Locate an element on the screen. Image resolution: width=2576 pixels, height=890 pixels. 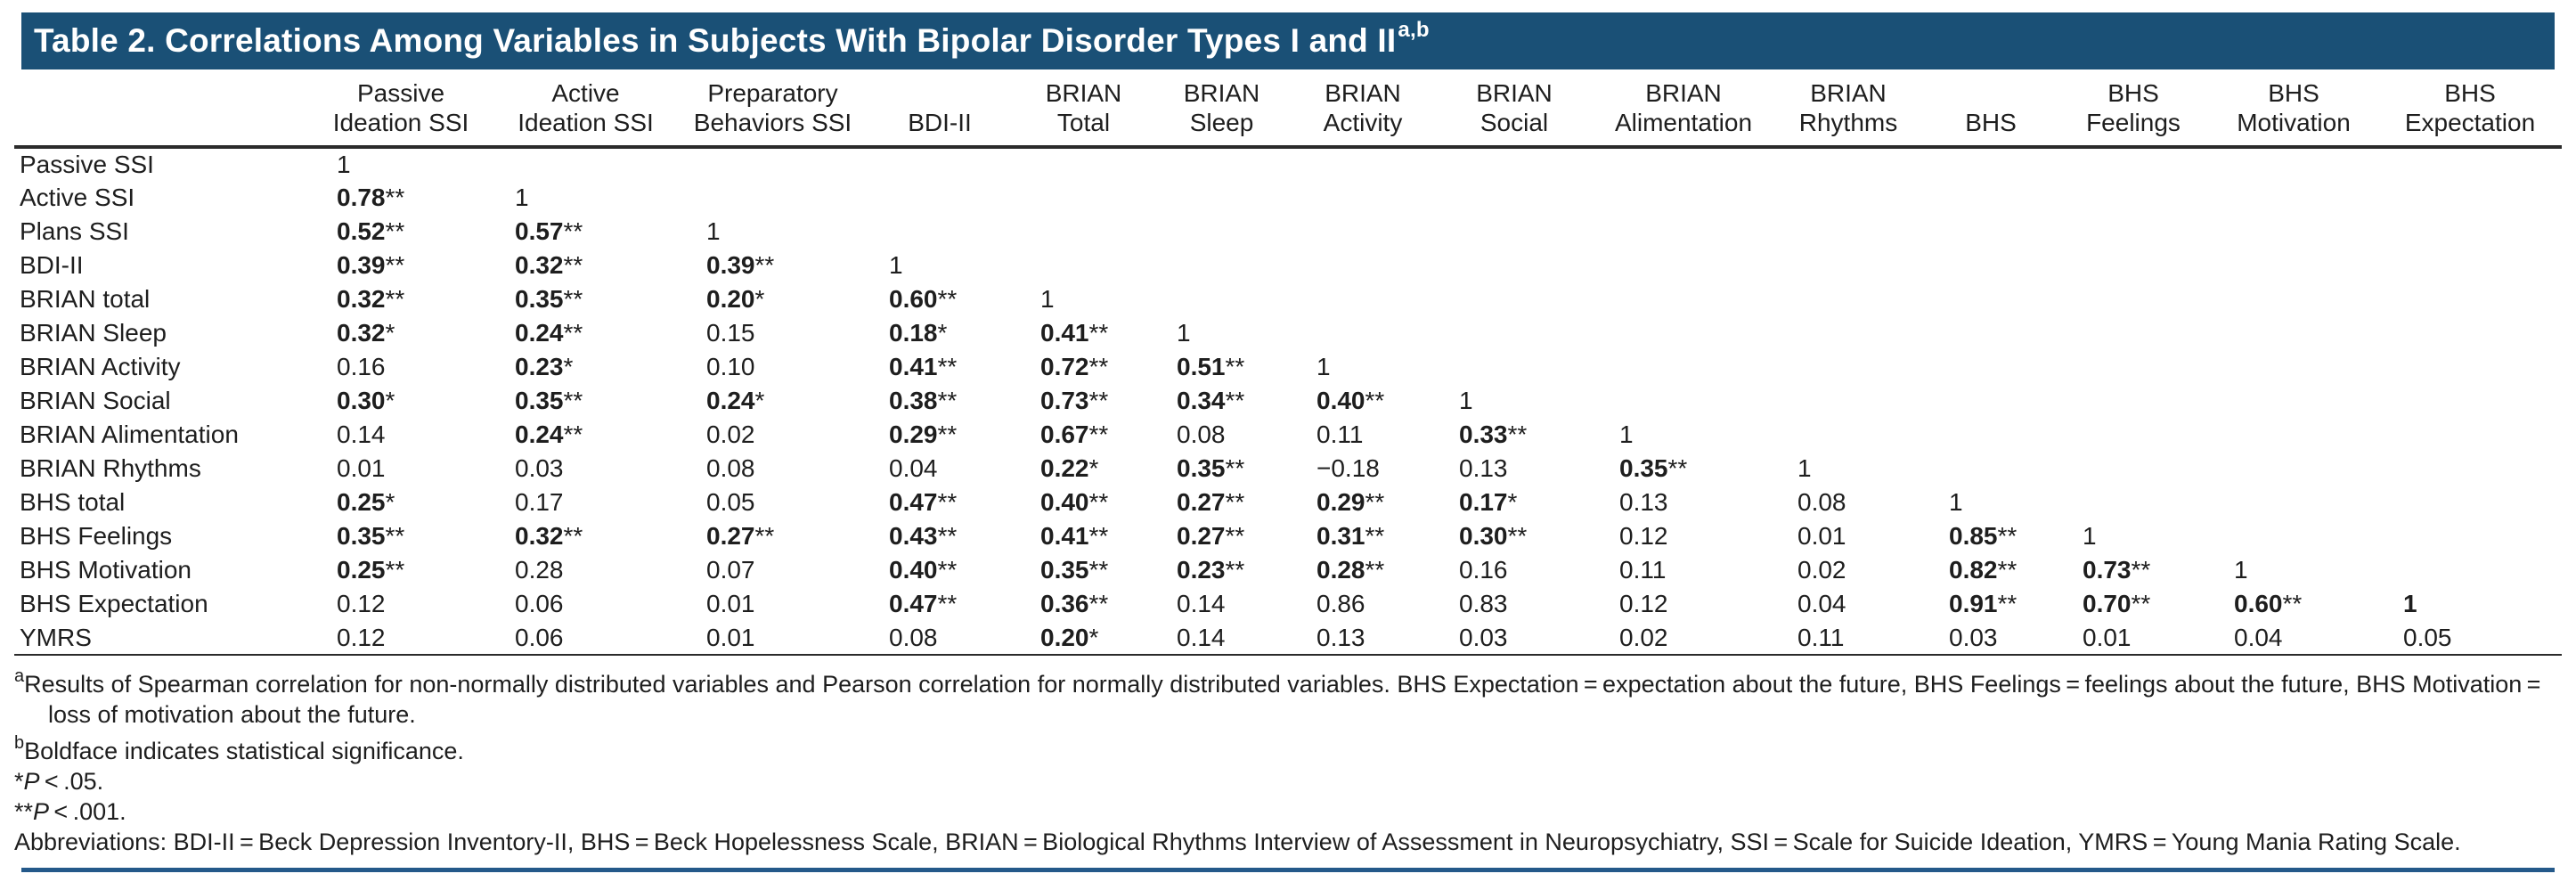
correlation-cell: 0.41** is located at coordinates (1083, 536).